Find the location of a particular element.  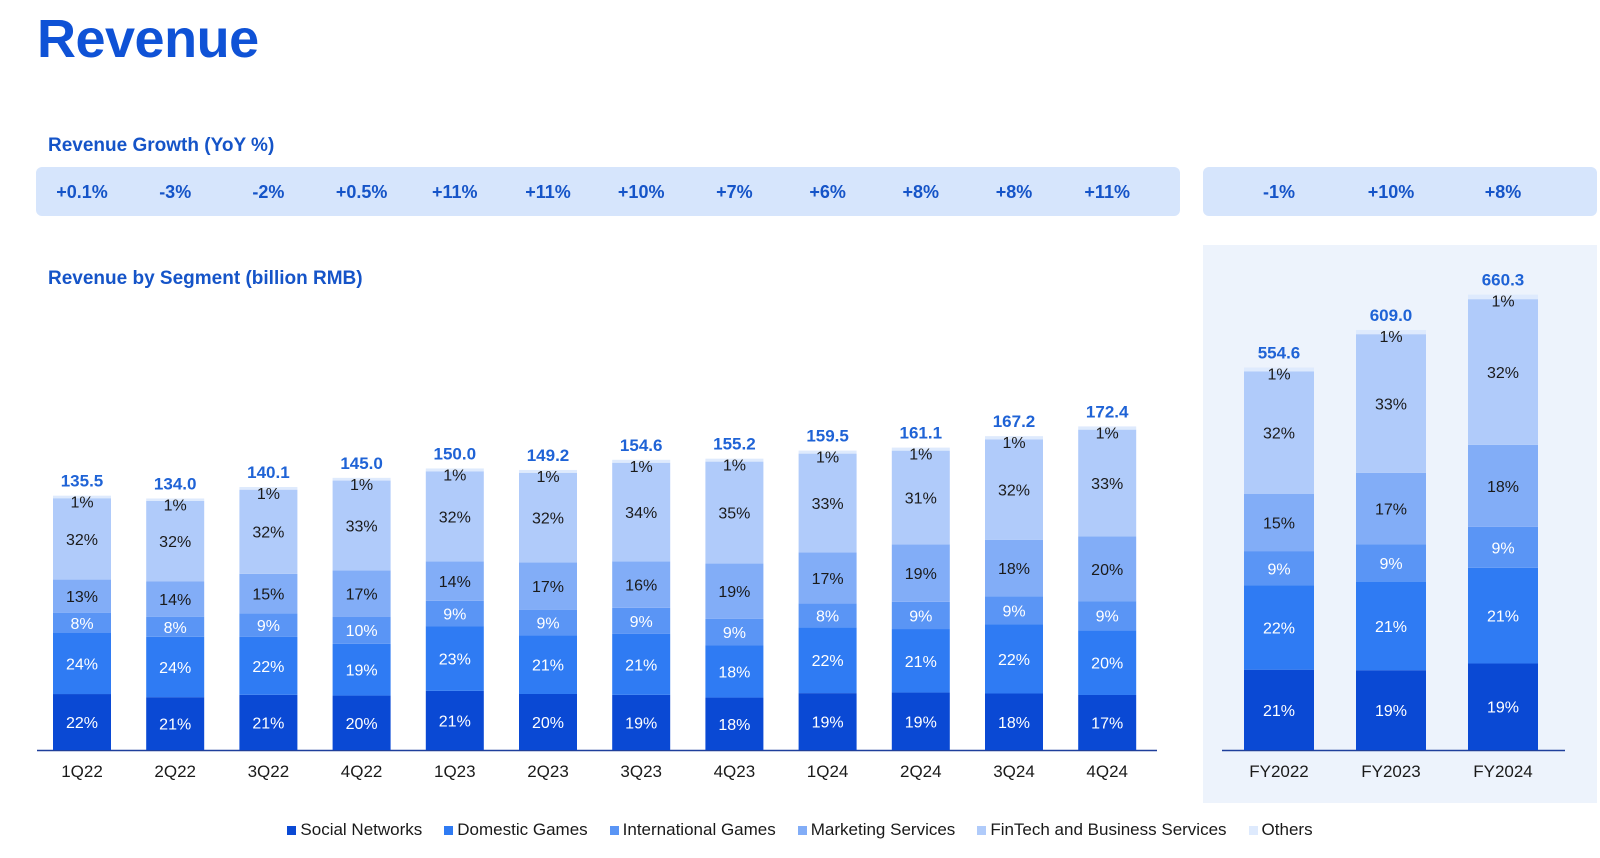

segment-label: 8% is located at coordinates (827, 616).